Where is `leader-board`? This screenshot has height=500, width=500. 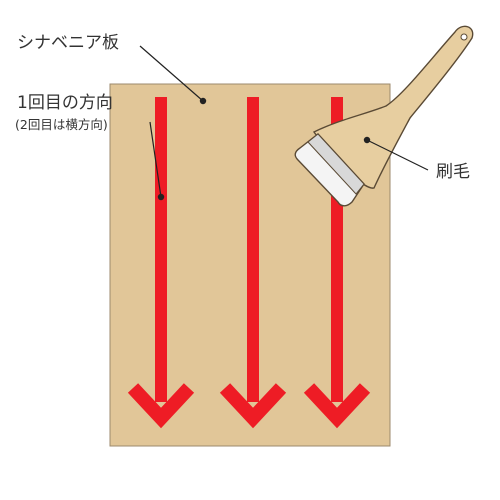
leader-board is located at coordinates (171, 73).